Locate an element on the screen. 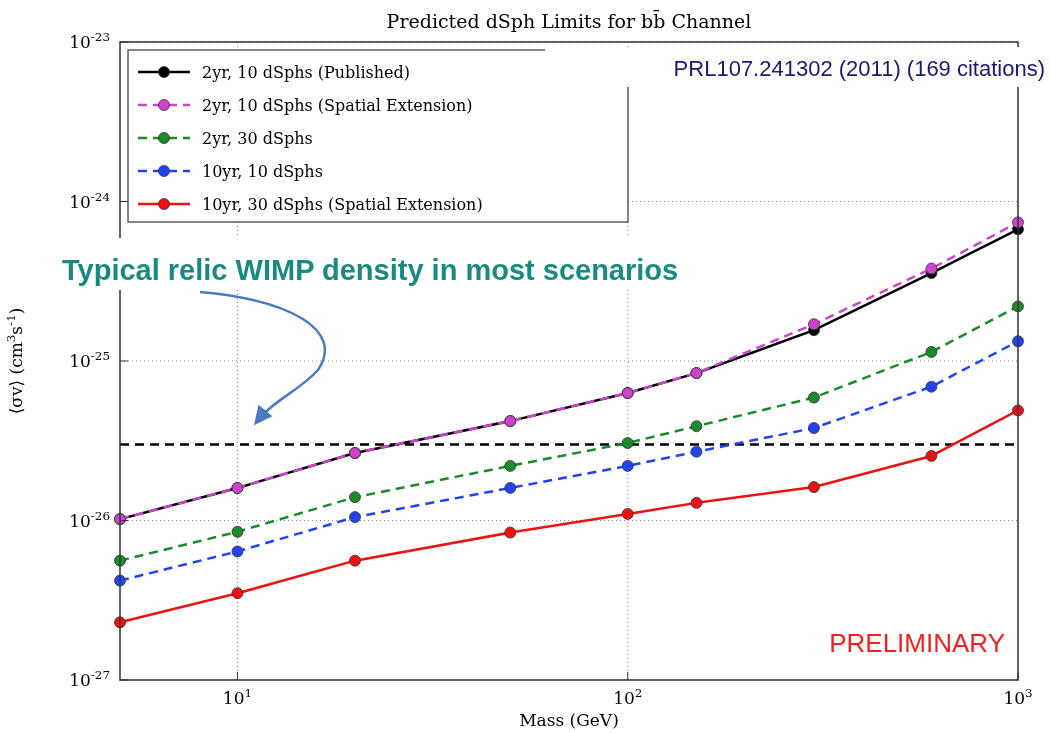  x-tick-label: 10$^{3}$ is located at coordinates (1018, 697).